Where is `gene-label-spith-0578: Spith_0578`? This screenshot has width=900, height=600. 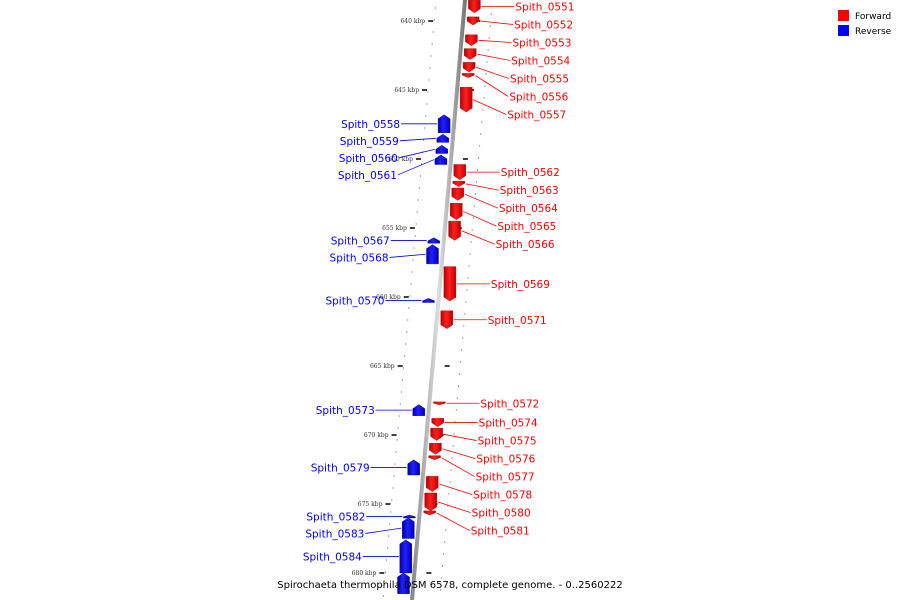 gene-label-spith-0578: Spith_0578 is located at coordinates (502, 496).